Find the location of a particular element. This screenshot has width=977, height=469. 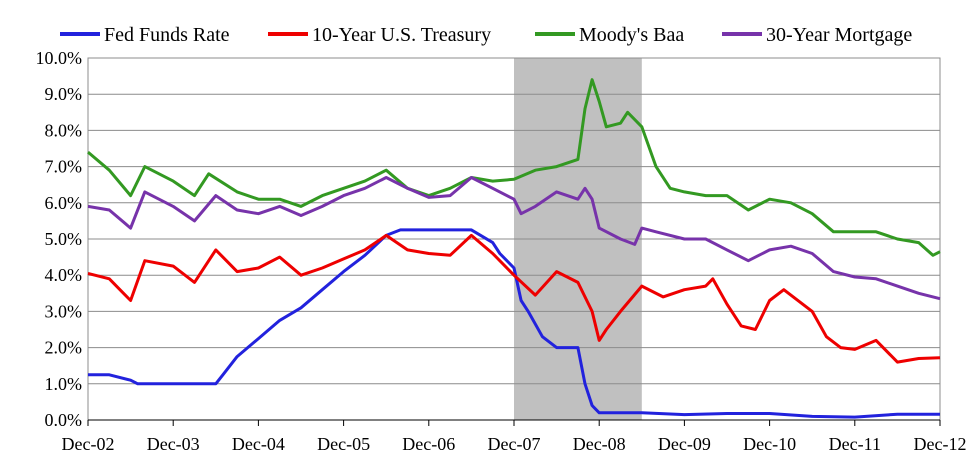

x-tick-label: Dec-09 is located at coordinates (684, 444).